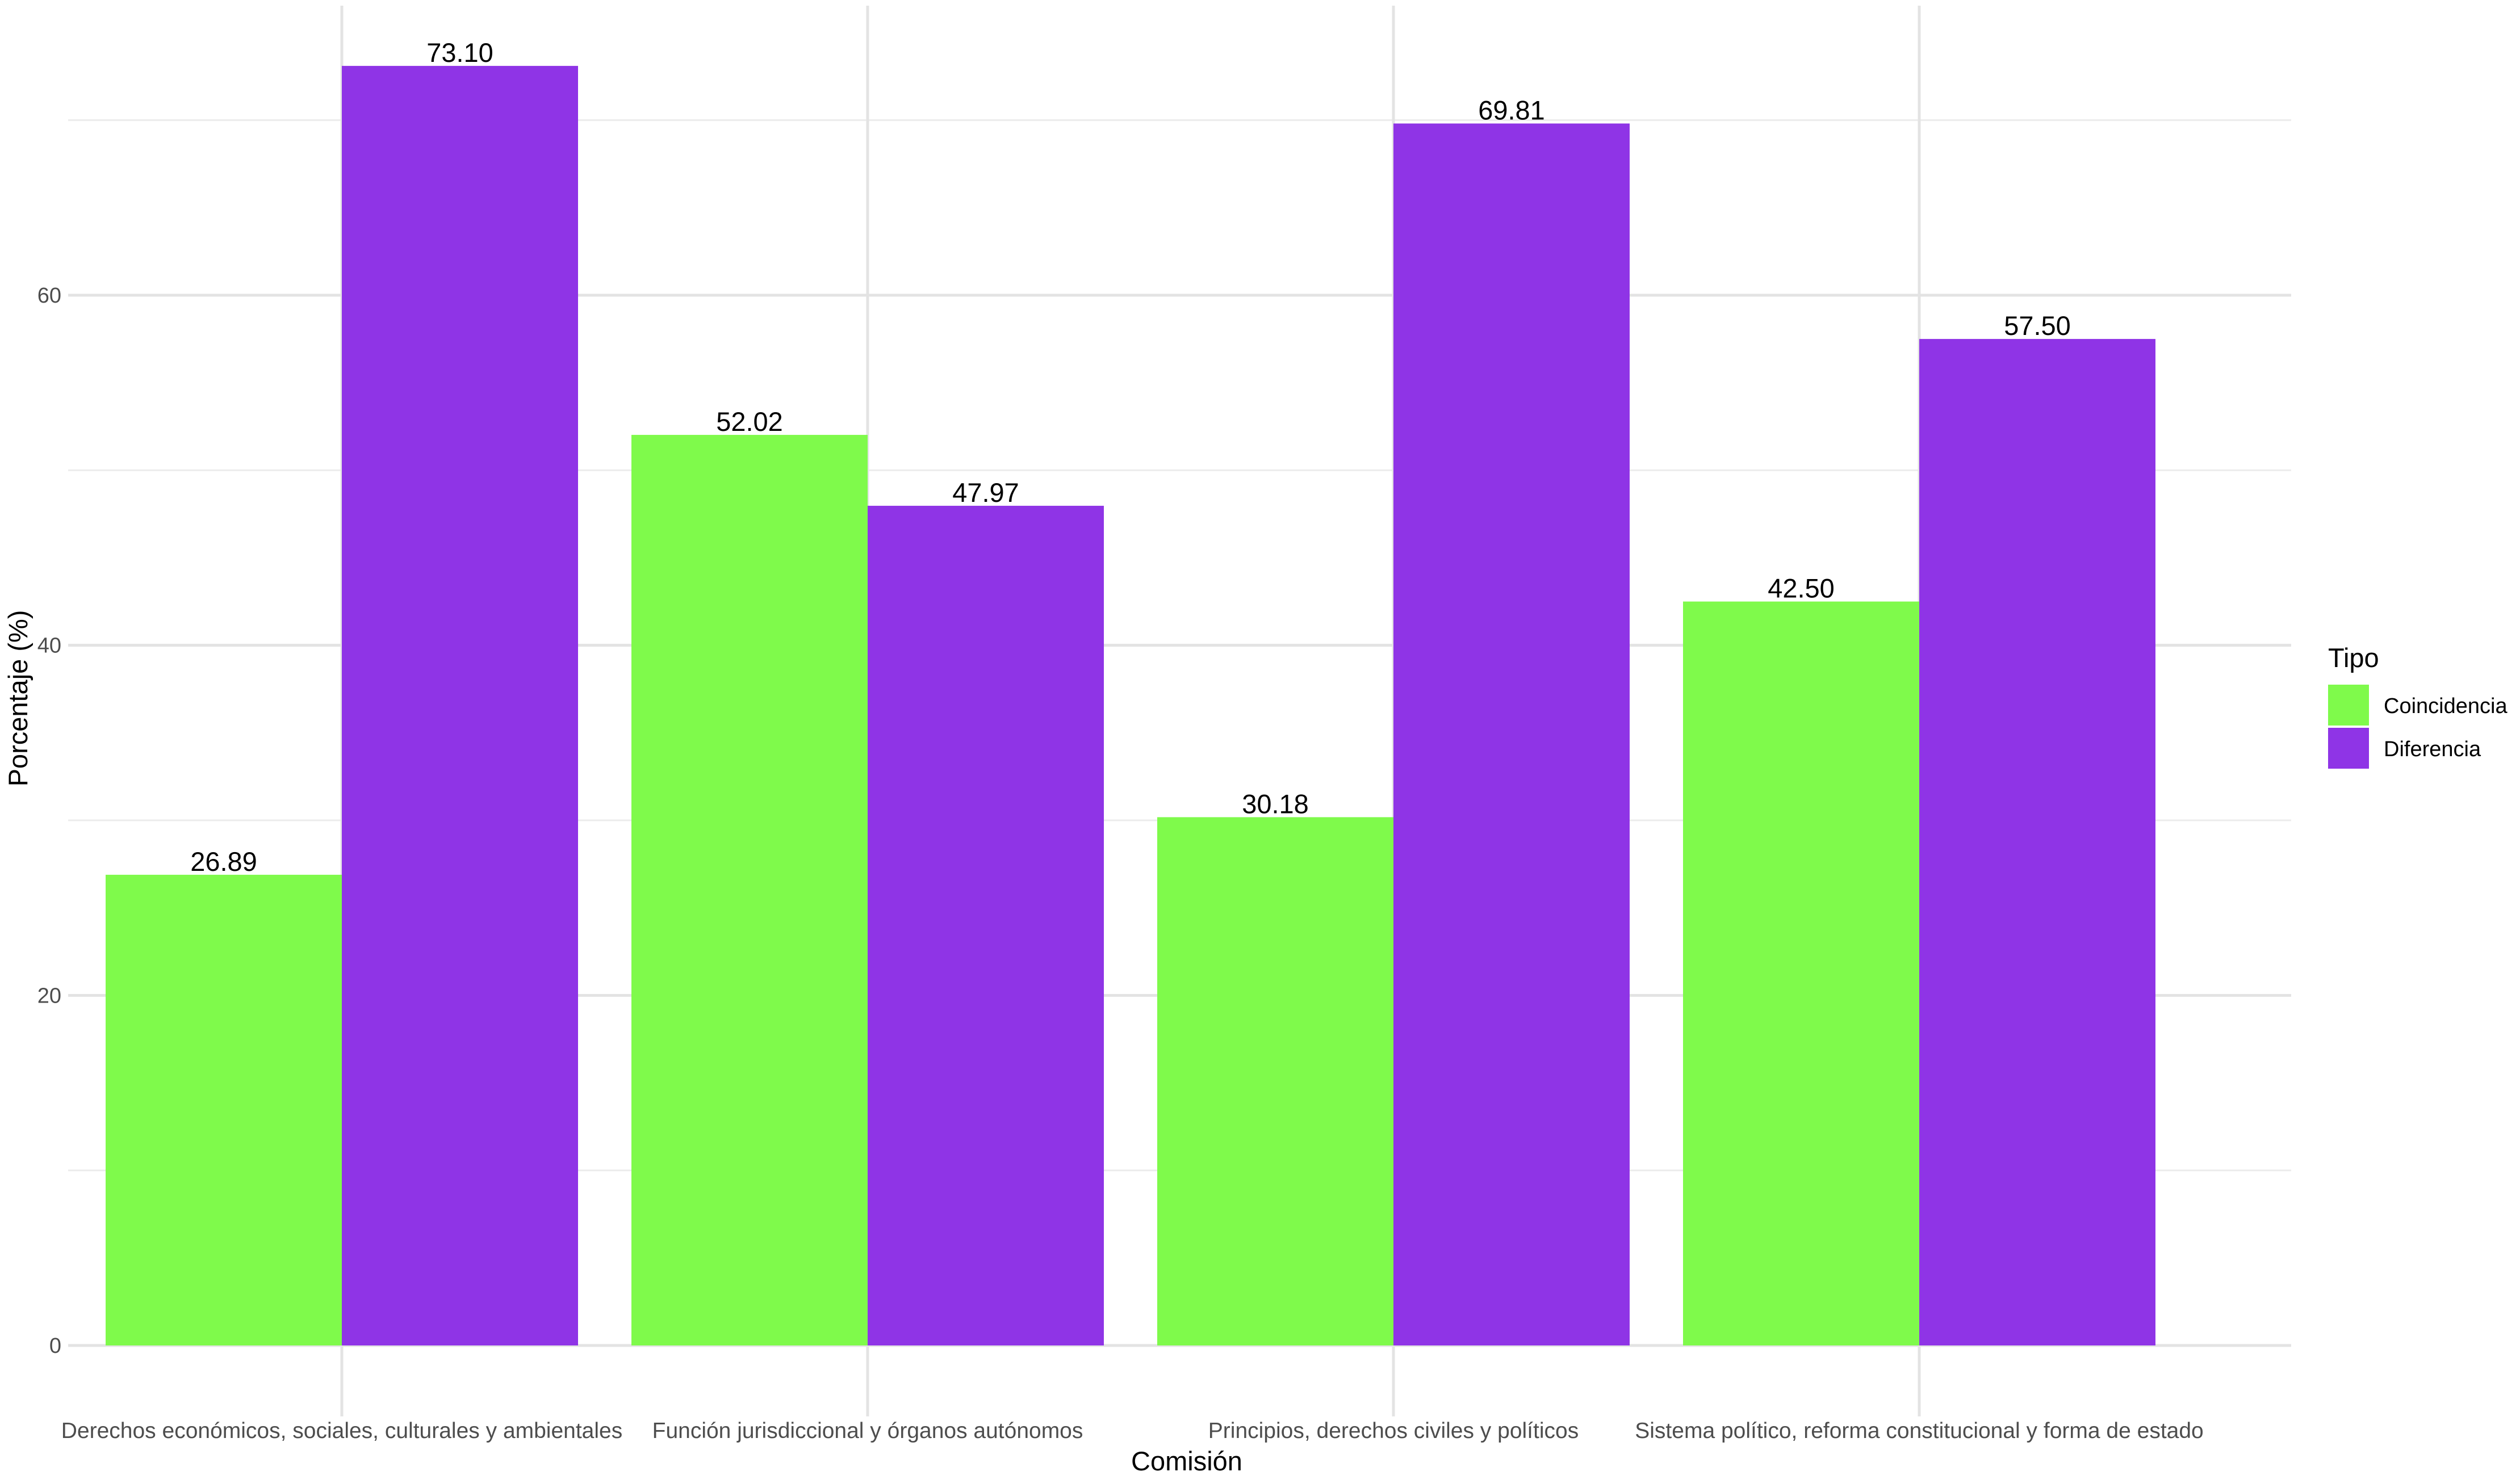 Image resolution: width=2520 pixels, height=1480 pixels. What do you see at coordinates (18, 698) in the screenshot?
I see `y-axis-title: Porcentaje (%)` at bounding box center [18, 698].